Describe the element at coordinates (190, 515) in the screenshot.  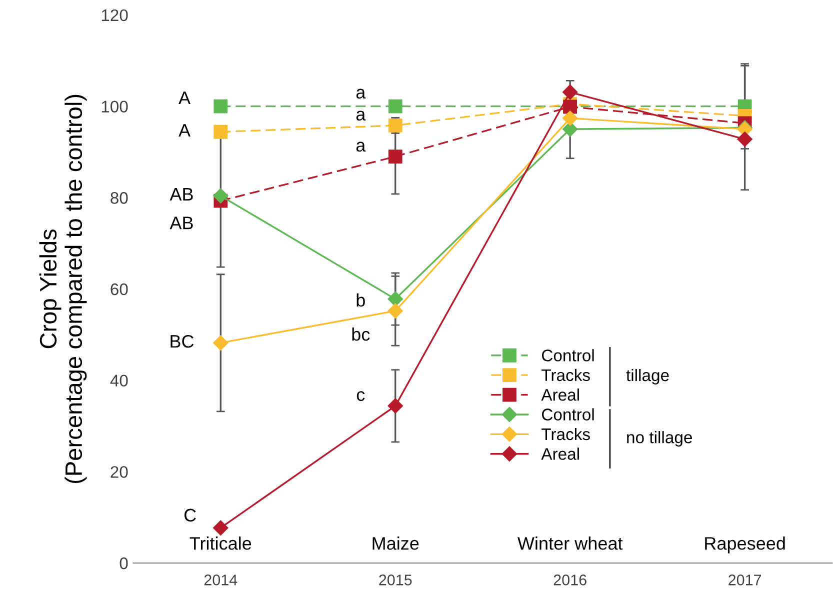
I see `data-label: C` at that location.